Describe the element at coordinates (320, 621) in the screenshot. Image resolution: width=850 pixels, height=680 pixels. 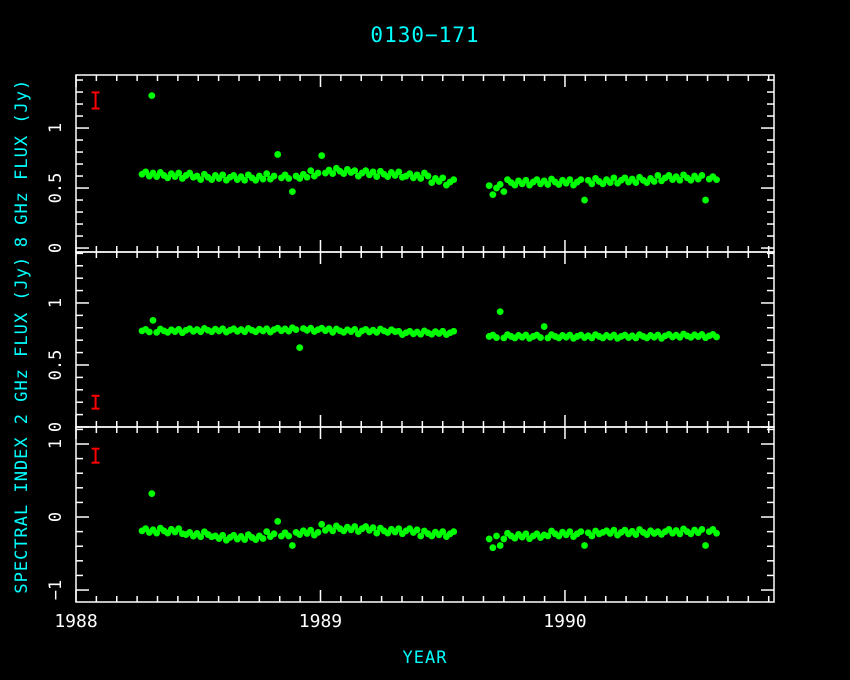
I see `x-tick-label: 1989` at that location.